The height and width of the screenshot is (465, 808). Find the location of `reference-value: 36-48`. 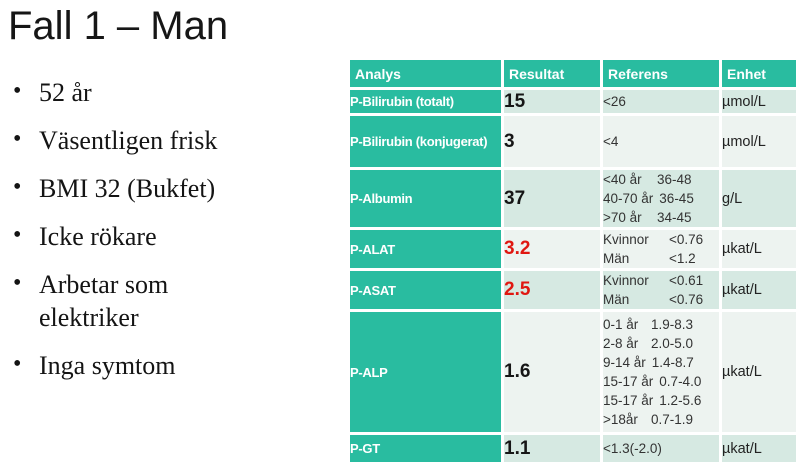

reference-value: 36-48 is located at coordinates (674, 179).